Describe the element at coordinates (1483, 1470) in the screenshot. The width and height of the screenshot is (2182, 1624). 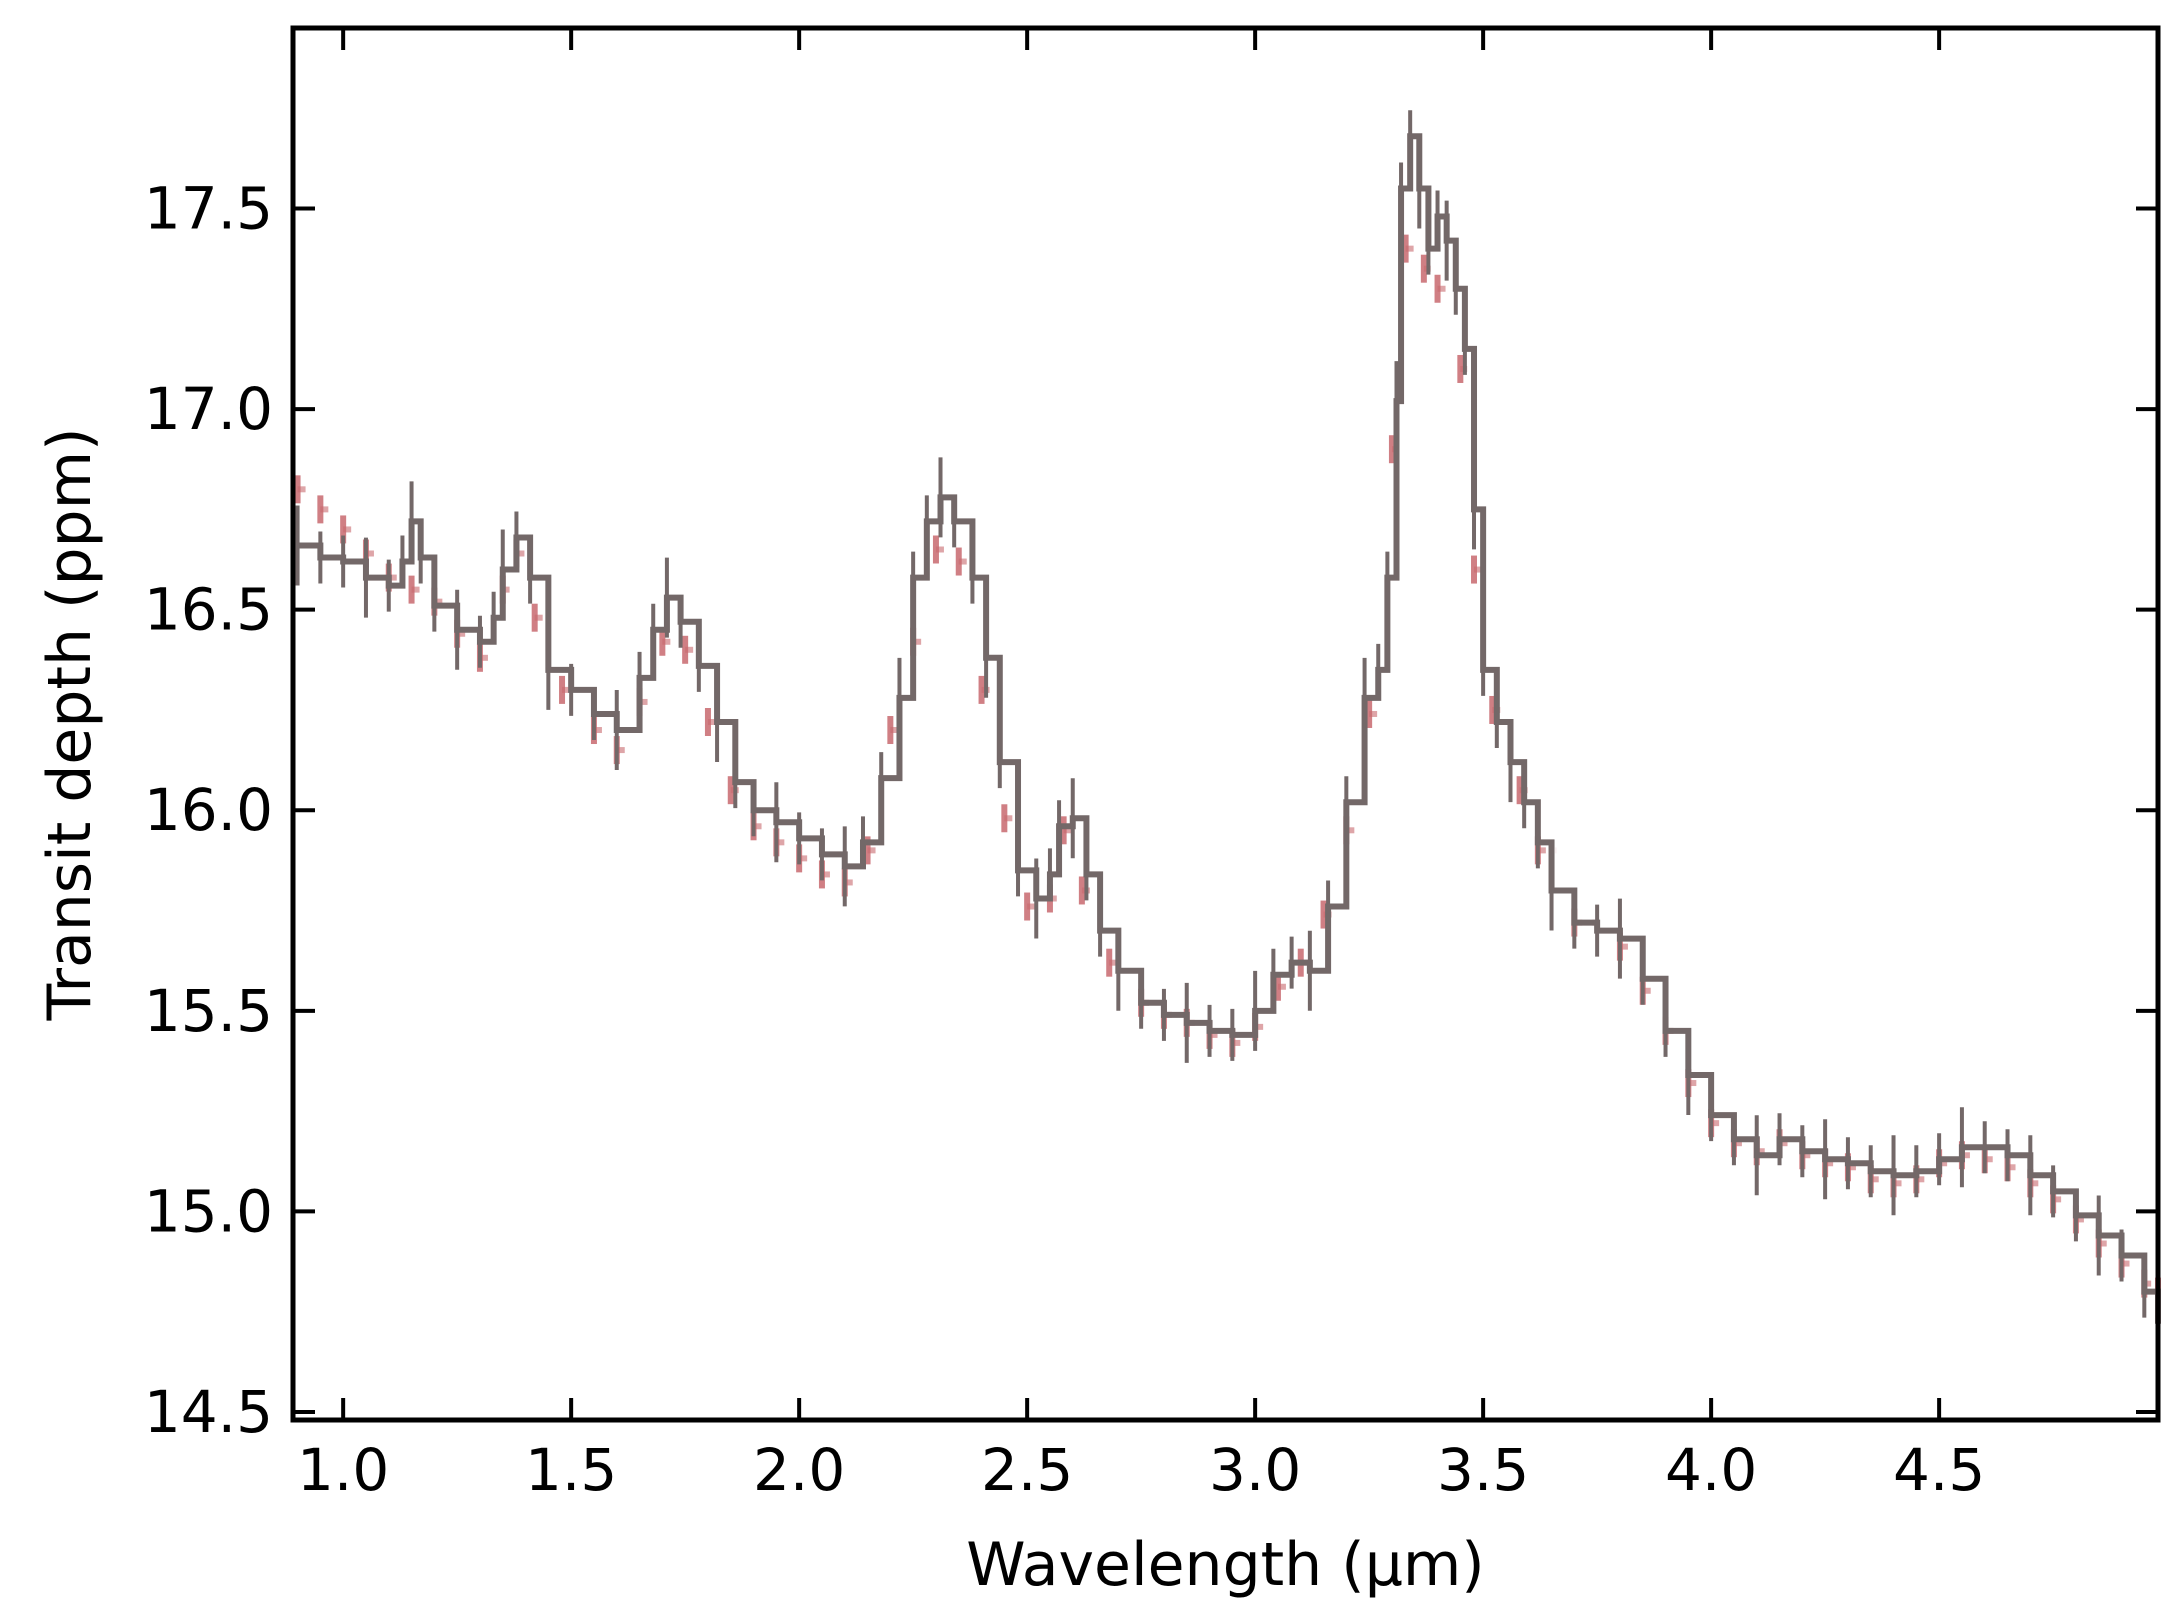
I see `x-tick-label: 3.5` at that location.